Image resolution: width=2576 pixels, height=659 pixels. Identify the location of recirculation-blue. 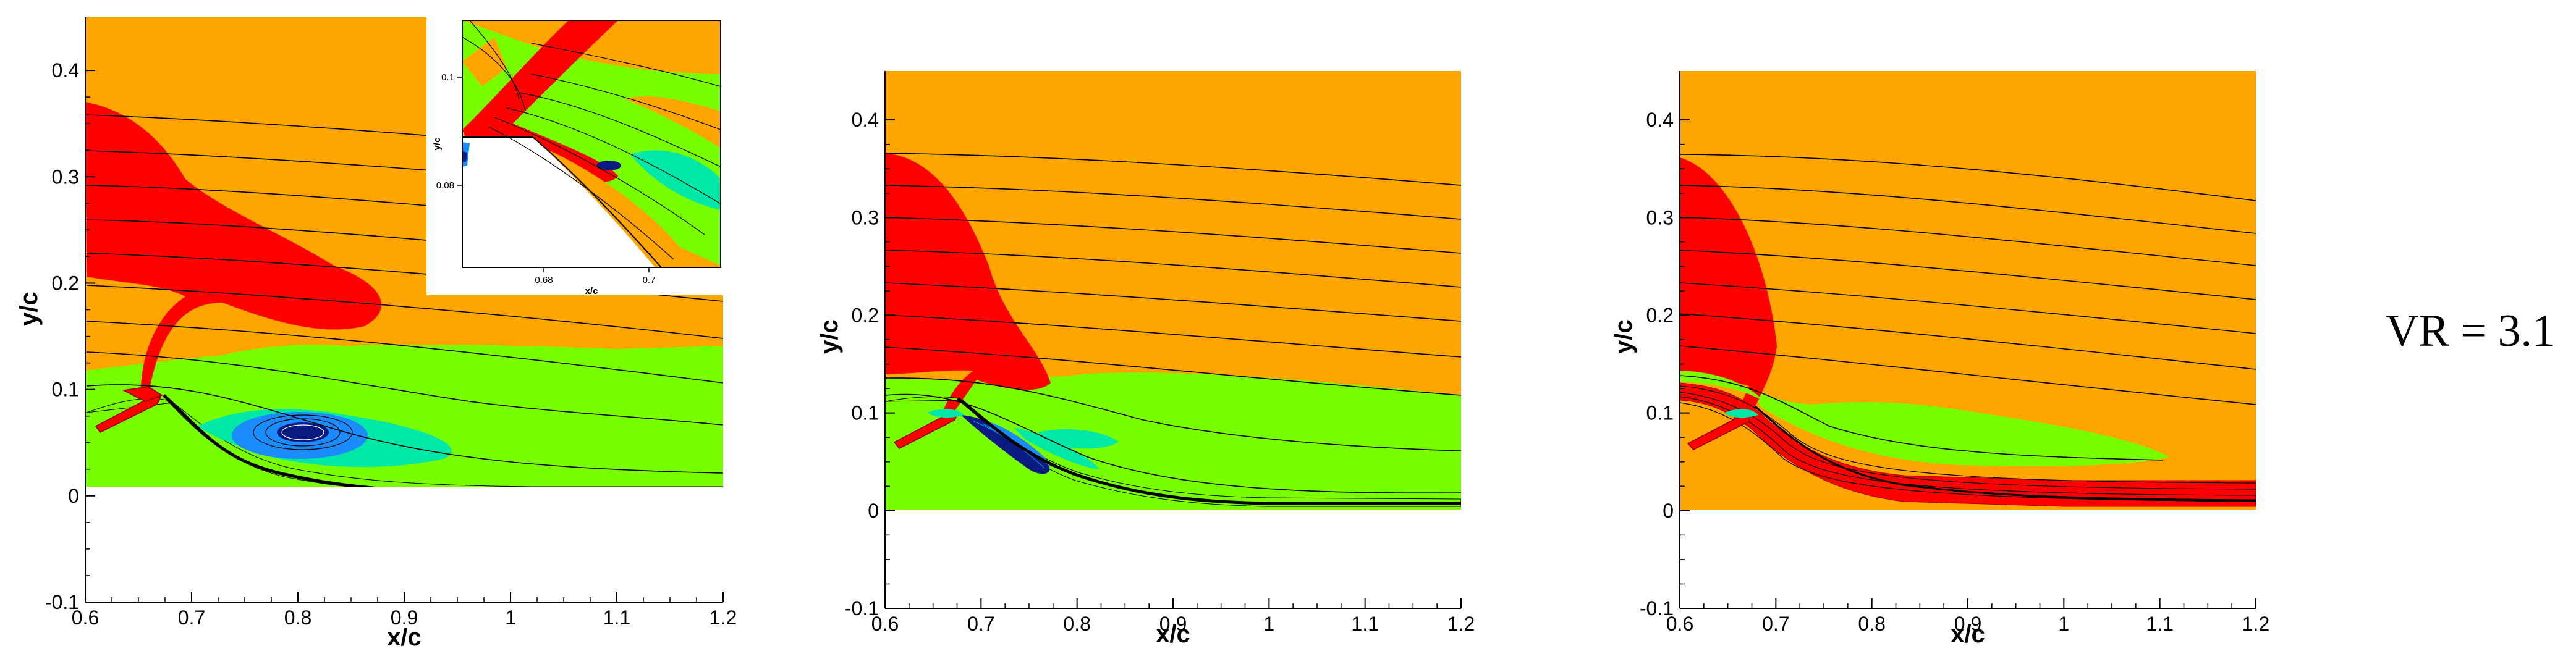
(1005, 444).